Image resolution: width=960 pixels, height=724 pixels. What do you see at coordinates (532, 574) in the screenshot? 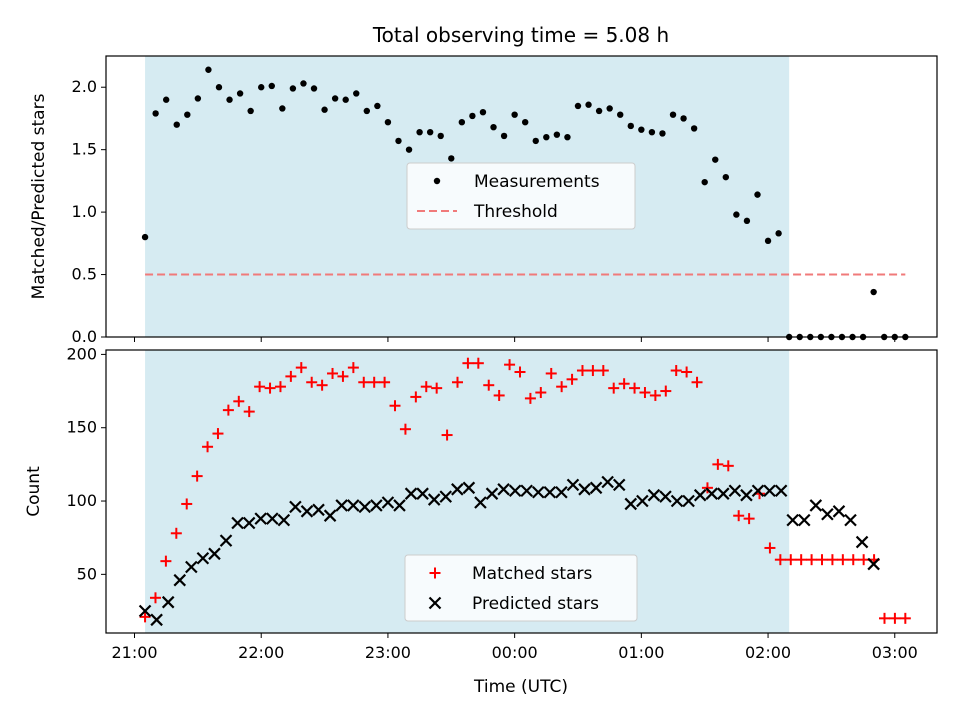
I see `legend-label-matched: Matched stars` at bounding box center [532, 574].